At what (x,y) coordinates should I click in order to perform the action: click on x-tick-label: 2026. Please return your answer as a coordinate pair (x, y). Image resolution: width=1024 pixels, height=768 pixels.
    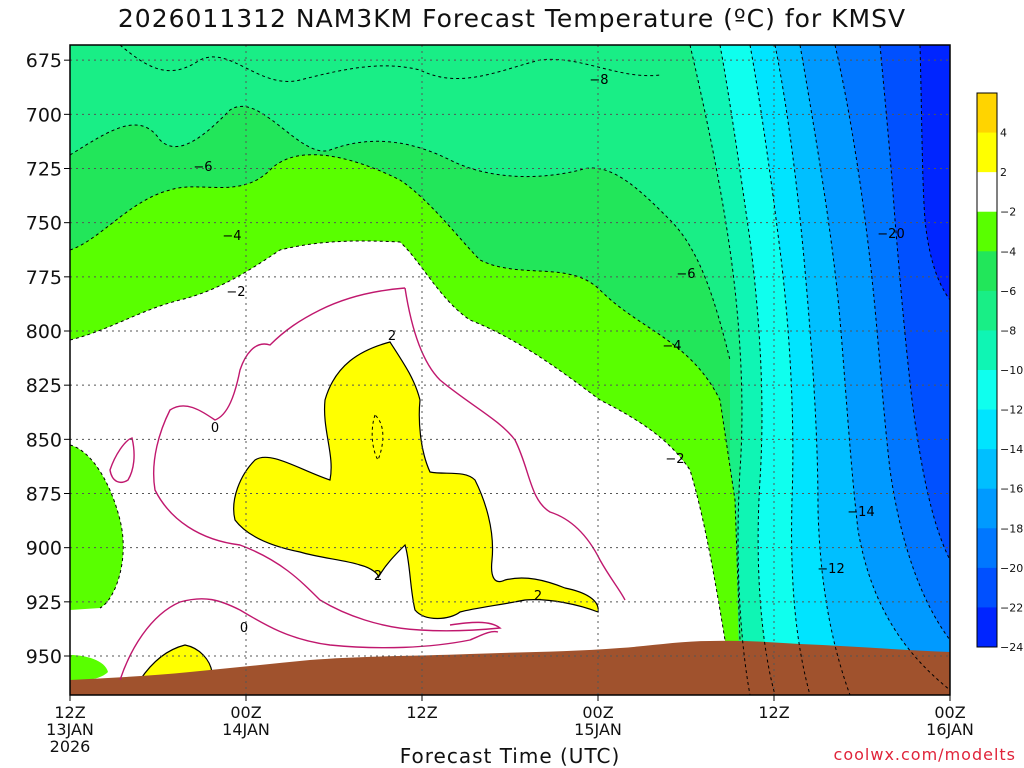
    Looking at the image, I should click on (70, 746).